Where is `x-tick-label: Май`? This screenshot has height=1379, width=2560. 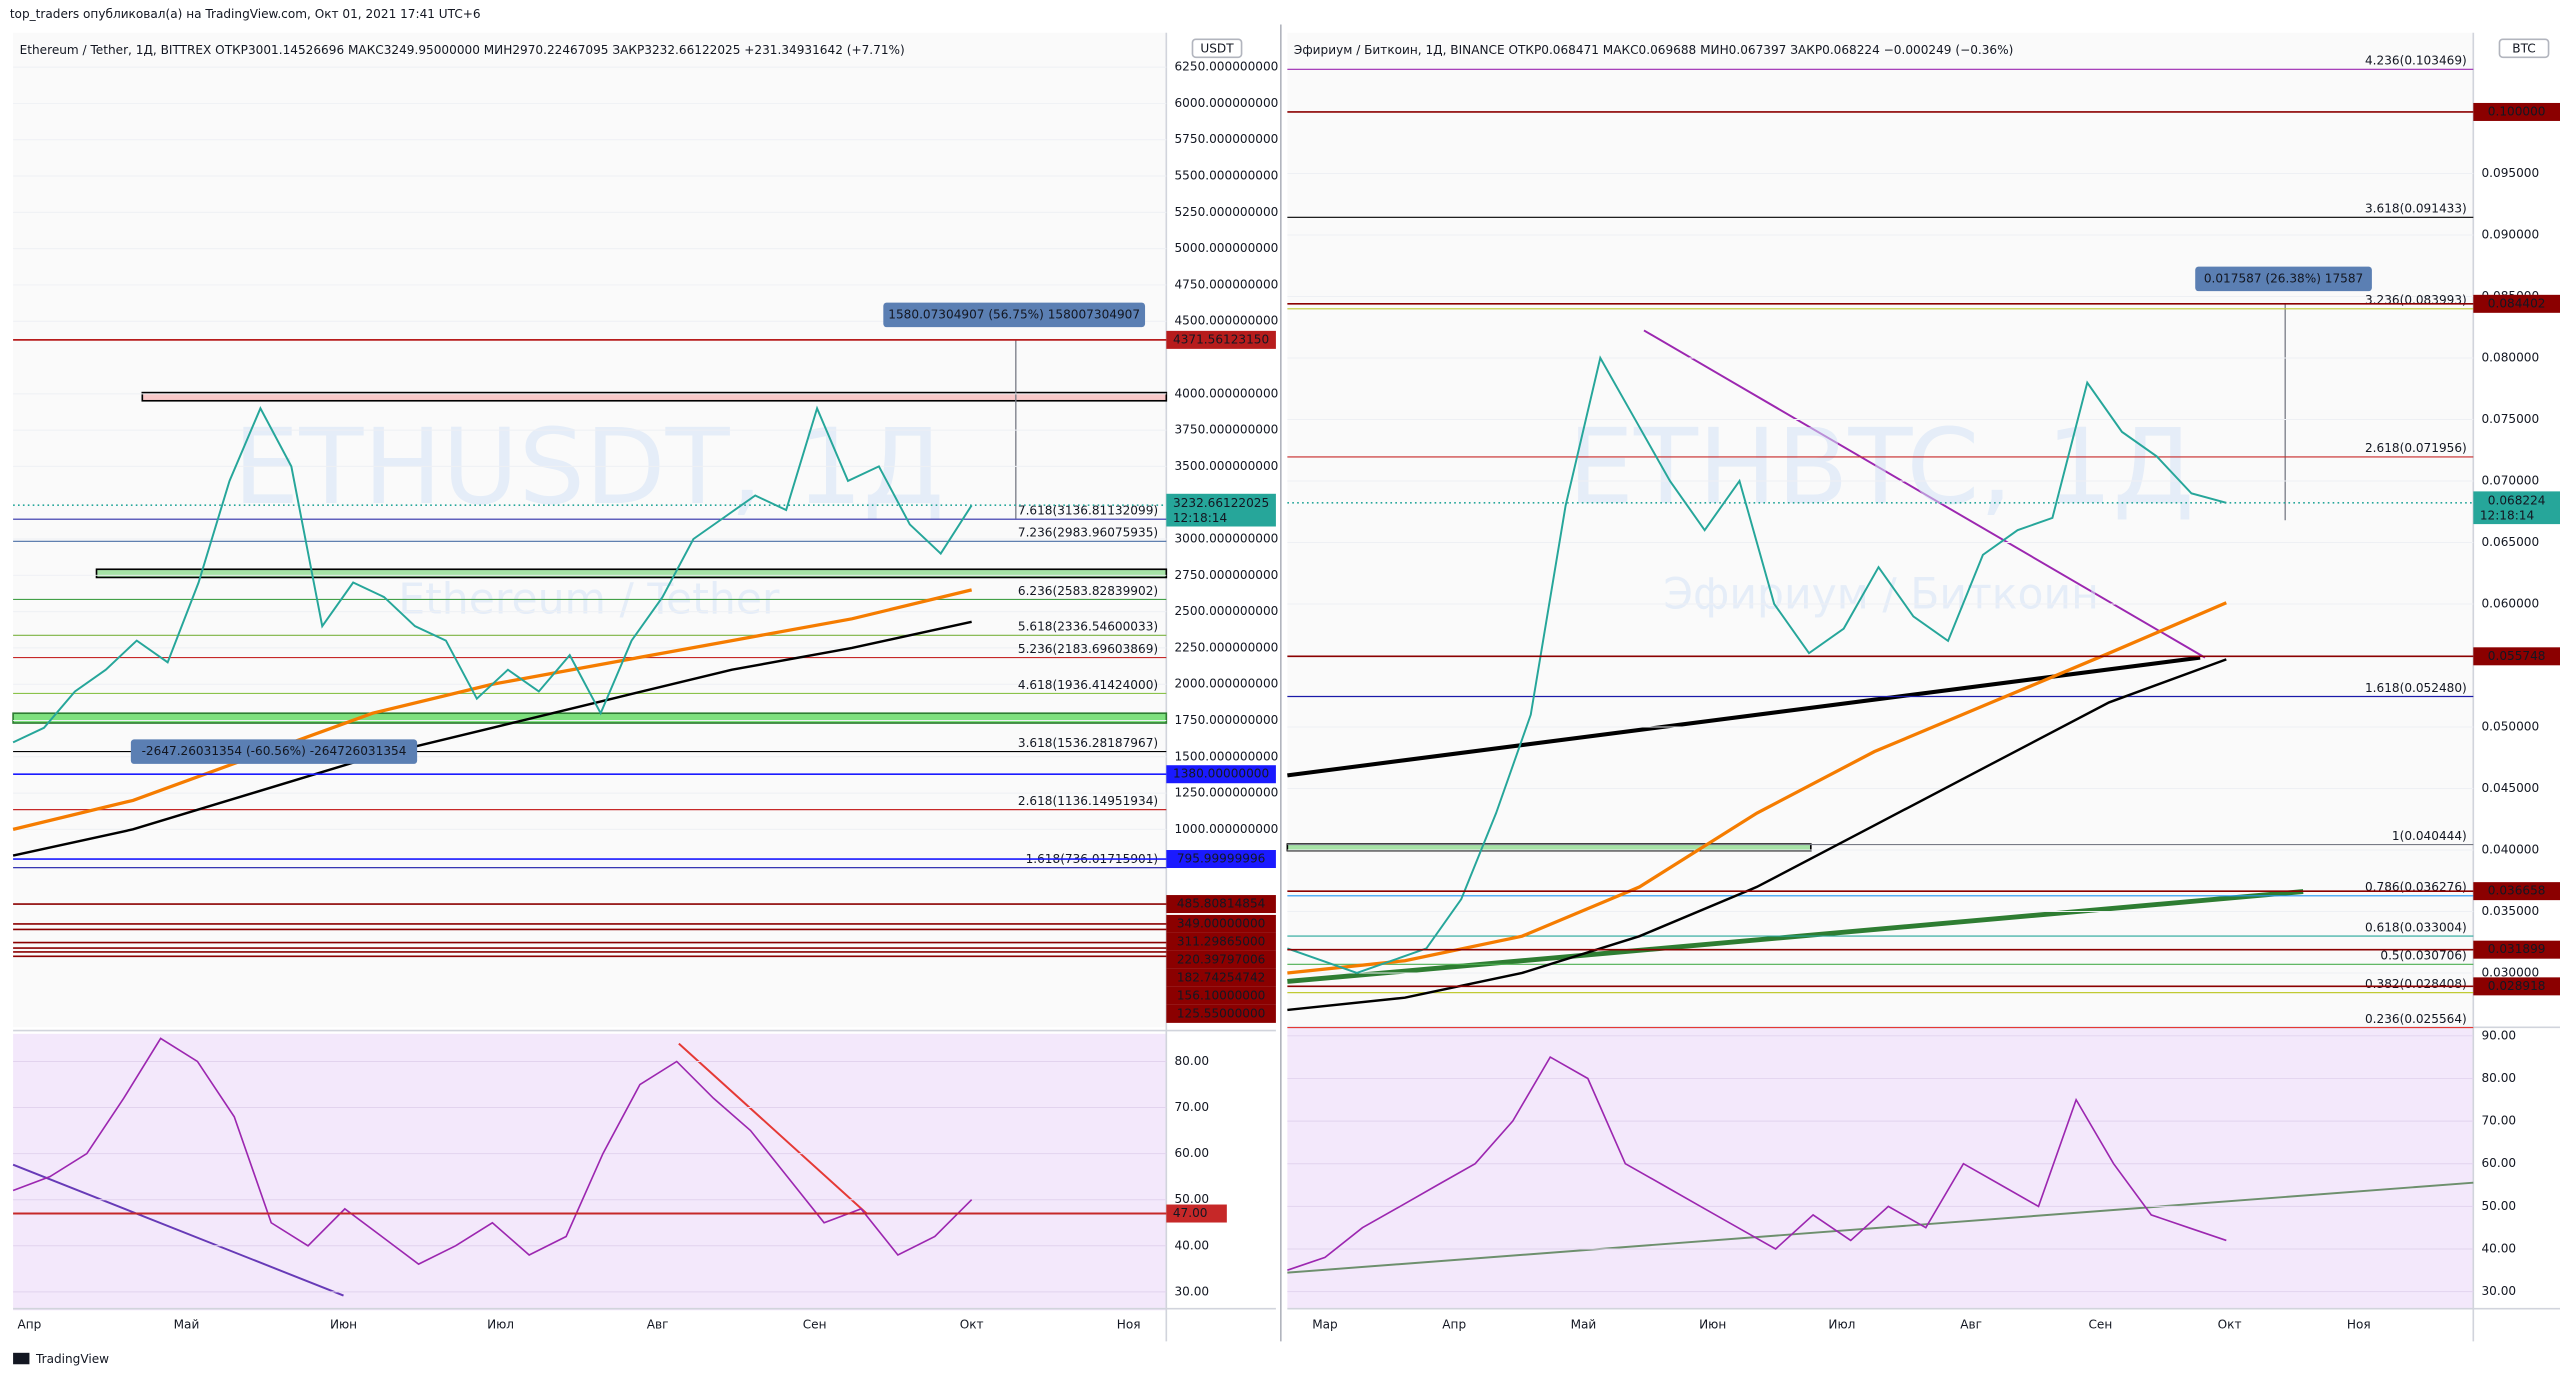 x-tick-label: Май is located at coordinates (1584, 1325).